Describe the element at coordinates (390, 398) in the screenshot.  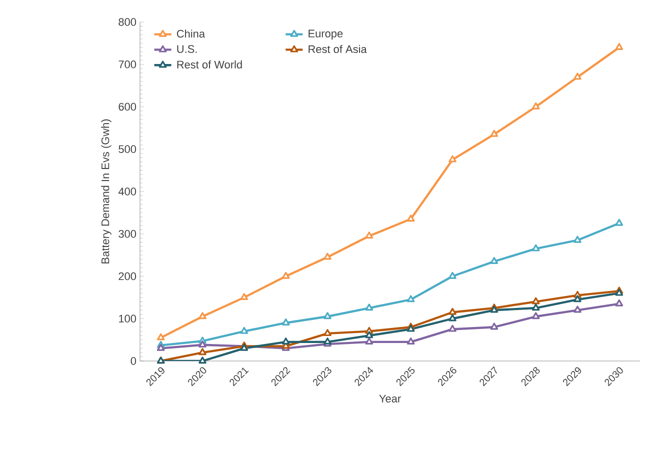
I see `x-axis-title: Year` at that location.